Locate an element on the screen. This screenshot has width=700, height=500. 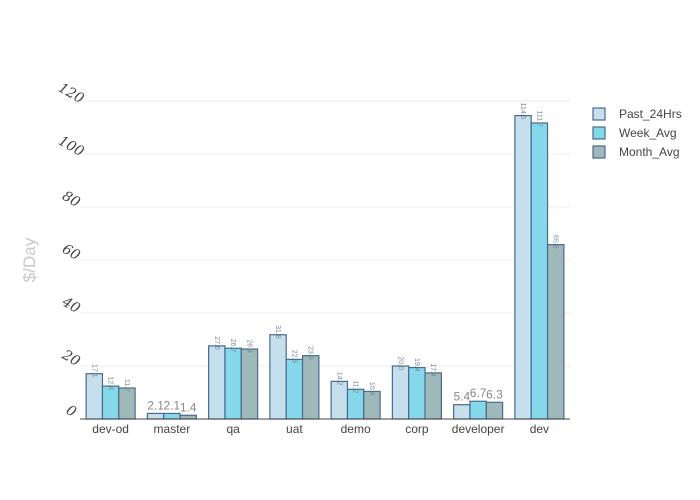
y-tick-label: 100 is located at coordinates (70, 146).